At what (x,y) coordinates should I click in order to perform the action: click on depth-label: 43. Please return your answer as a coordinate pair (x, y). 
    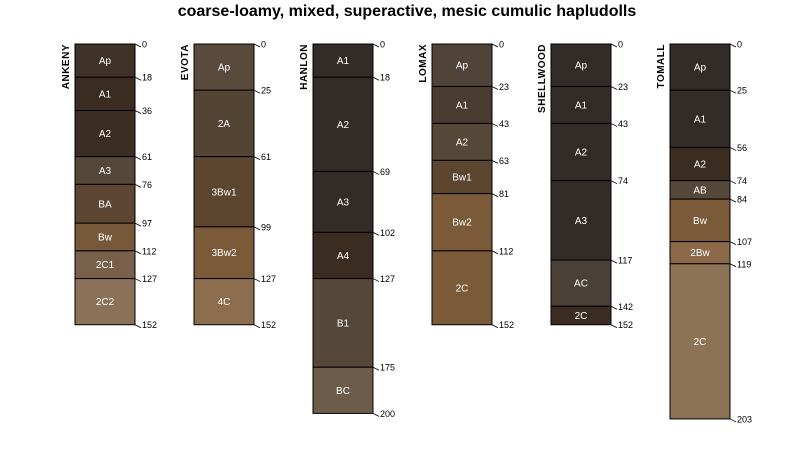
    Looking at the image, I should click on (623, 124).